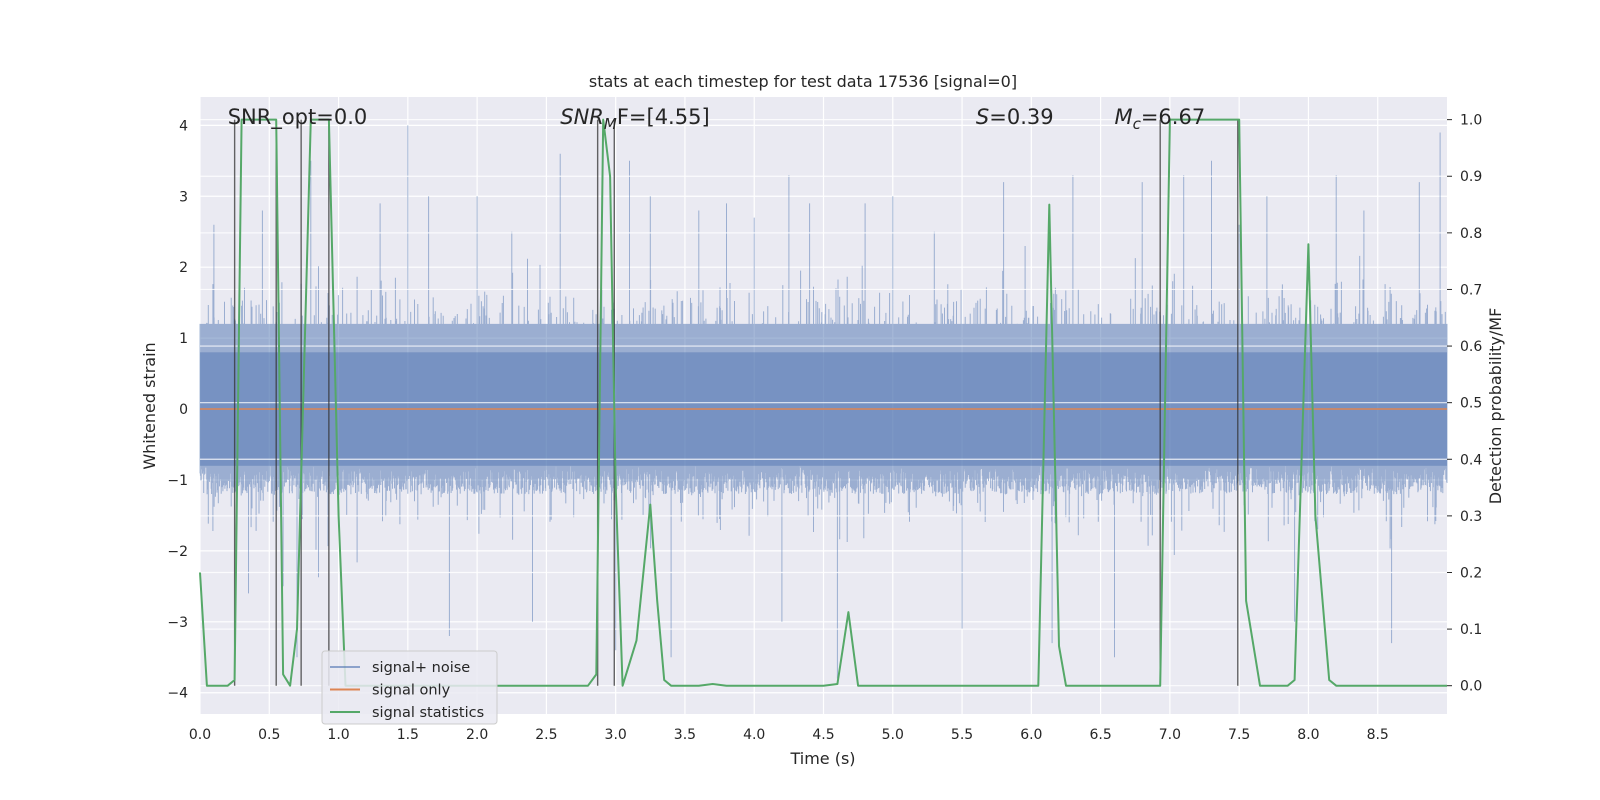 The image size is (1600, 800). I want to click on x-tick-label: 3.5, so click(685, 735).